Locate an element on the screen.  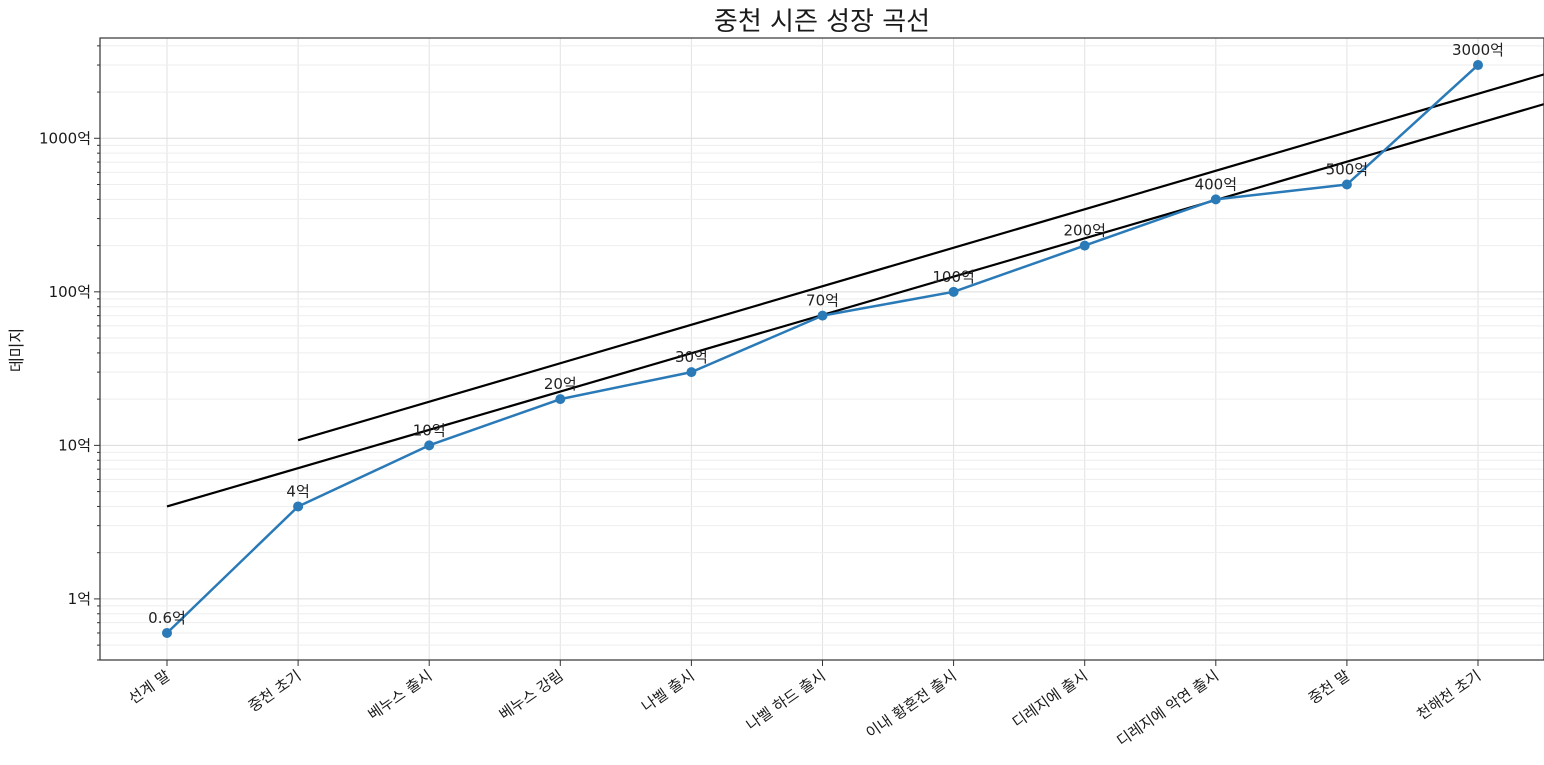
x-tick-label: 중천 초기 is located at coordinates (274, 691).